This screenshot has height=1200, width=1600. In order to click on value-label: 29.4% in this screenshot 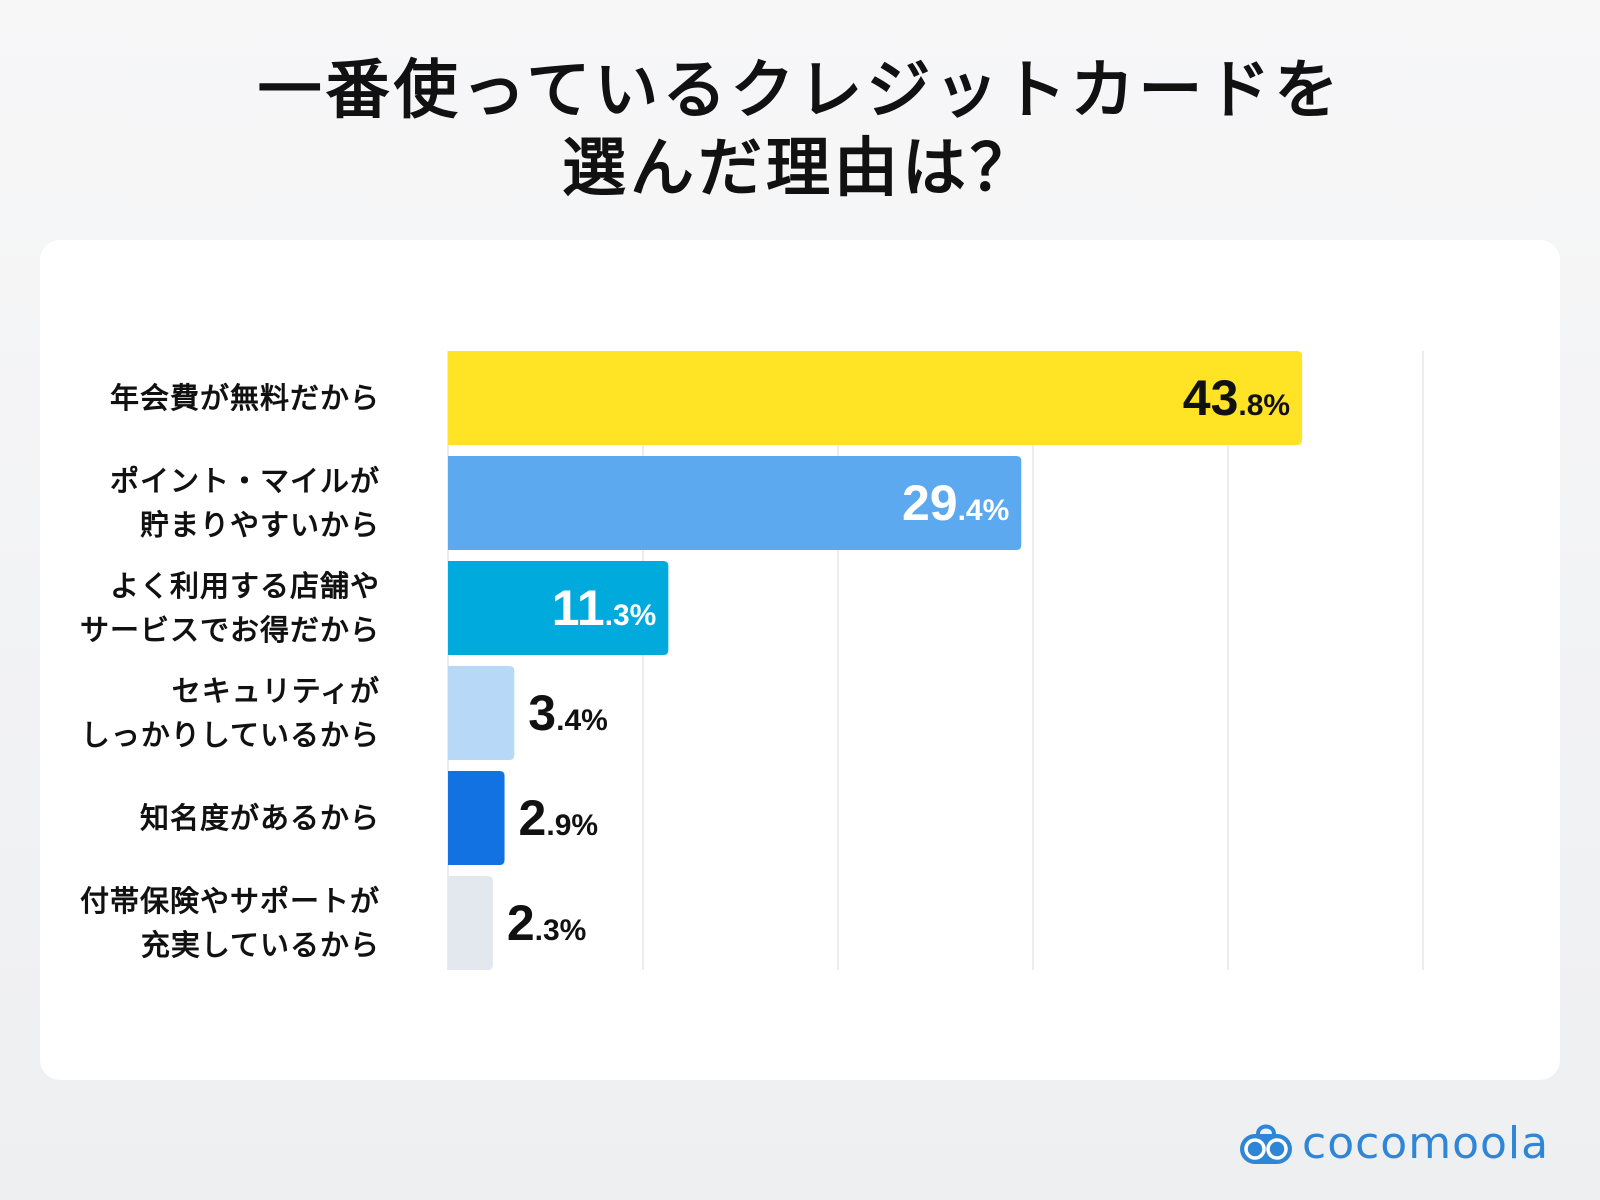, I will do `click(955, 503)`.